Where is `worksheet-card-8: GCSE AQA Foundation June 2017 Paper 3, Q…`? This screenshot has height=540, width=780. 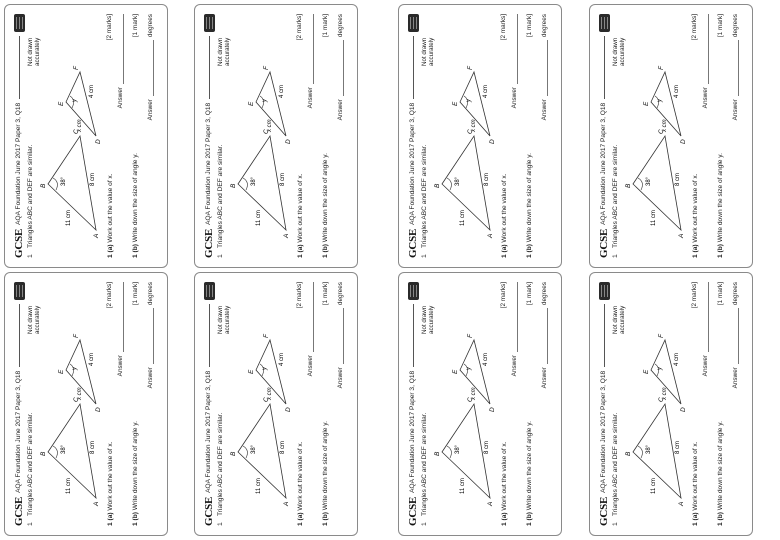
worksheet-card-8: GCSE AQA Foundation June 2017 Paper 3, Q… is located at coordinates (671, 404).